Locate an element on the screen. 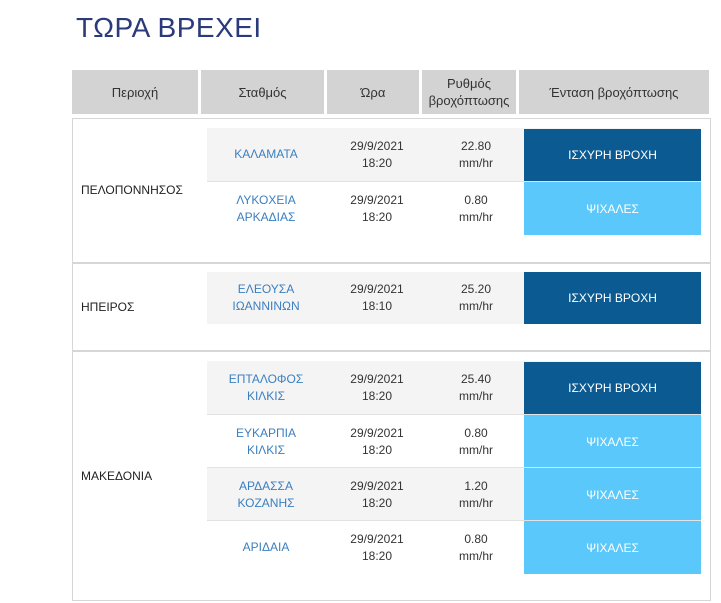 The width and height of the screenshot is (721, 603). station-name: ΚΑΛΑΜΑΤΑ is located at coordinates (266, 154).